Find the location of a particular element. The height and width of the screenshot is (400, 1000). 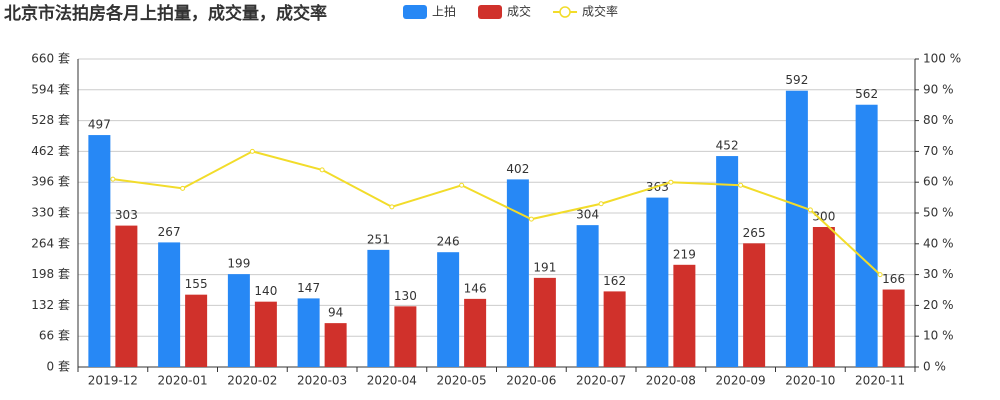

data-label: 94 is located at coordinates (335, 313).